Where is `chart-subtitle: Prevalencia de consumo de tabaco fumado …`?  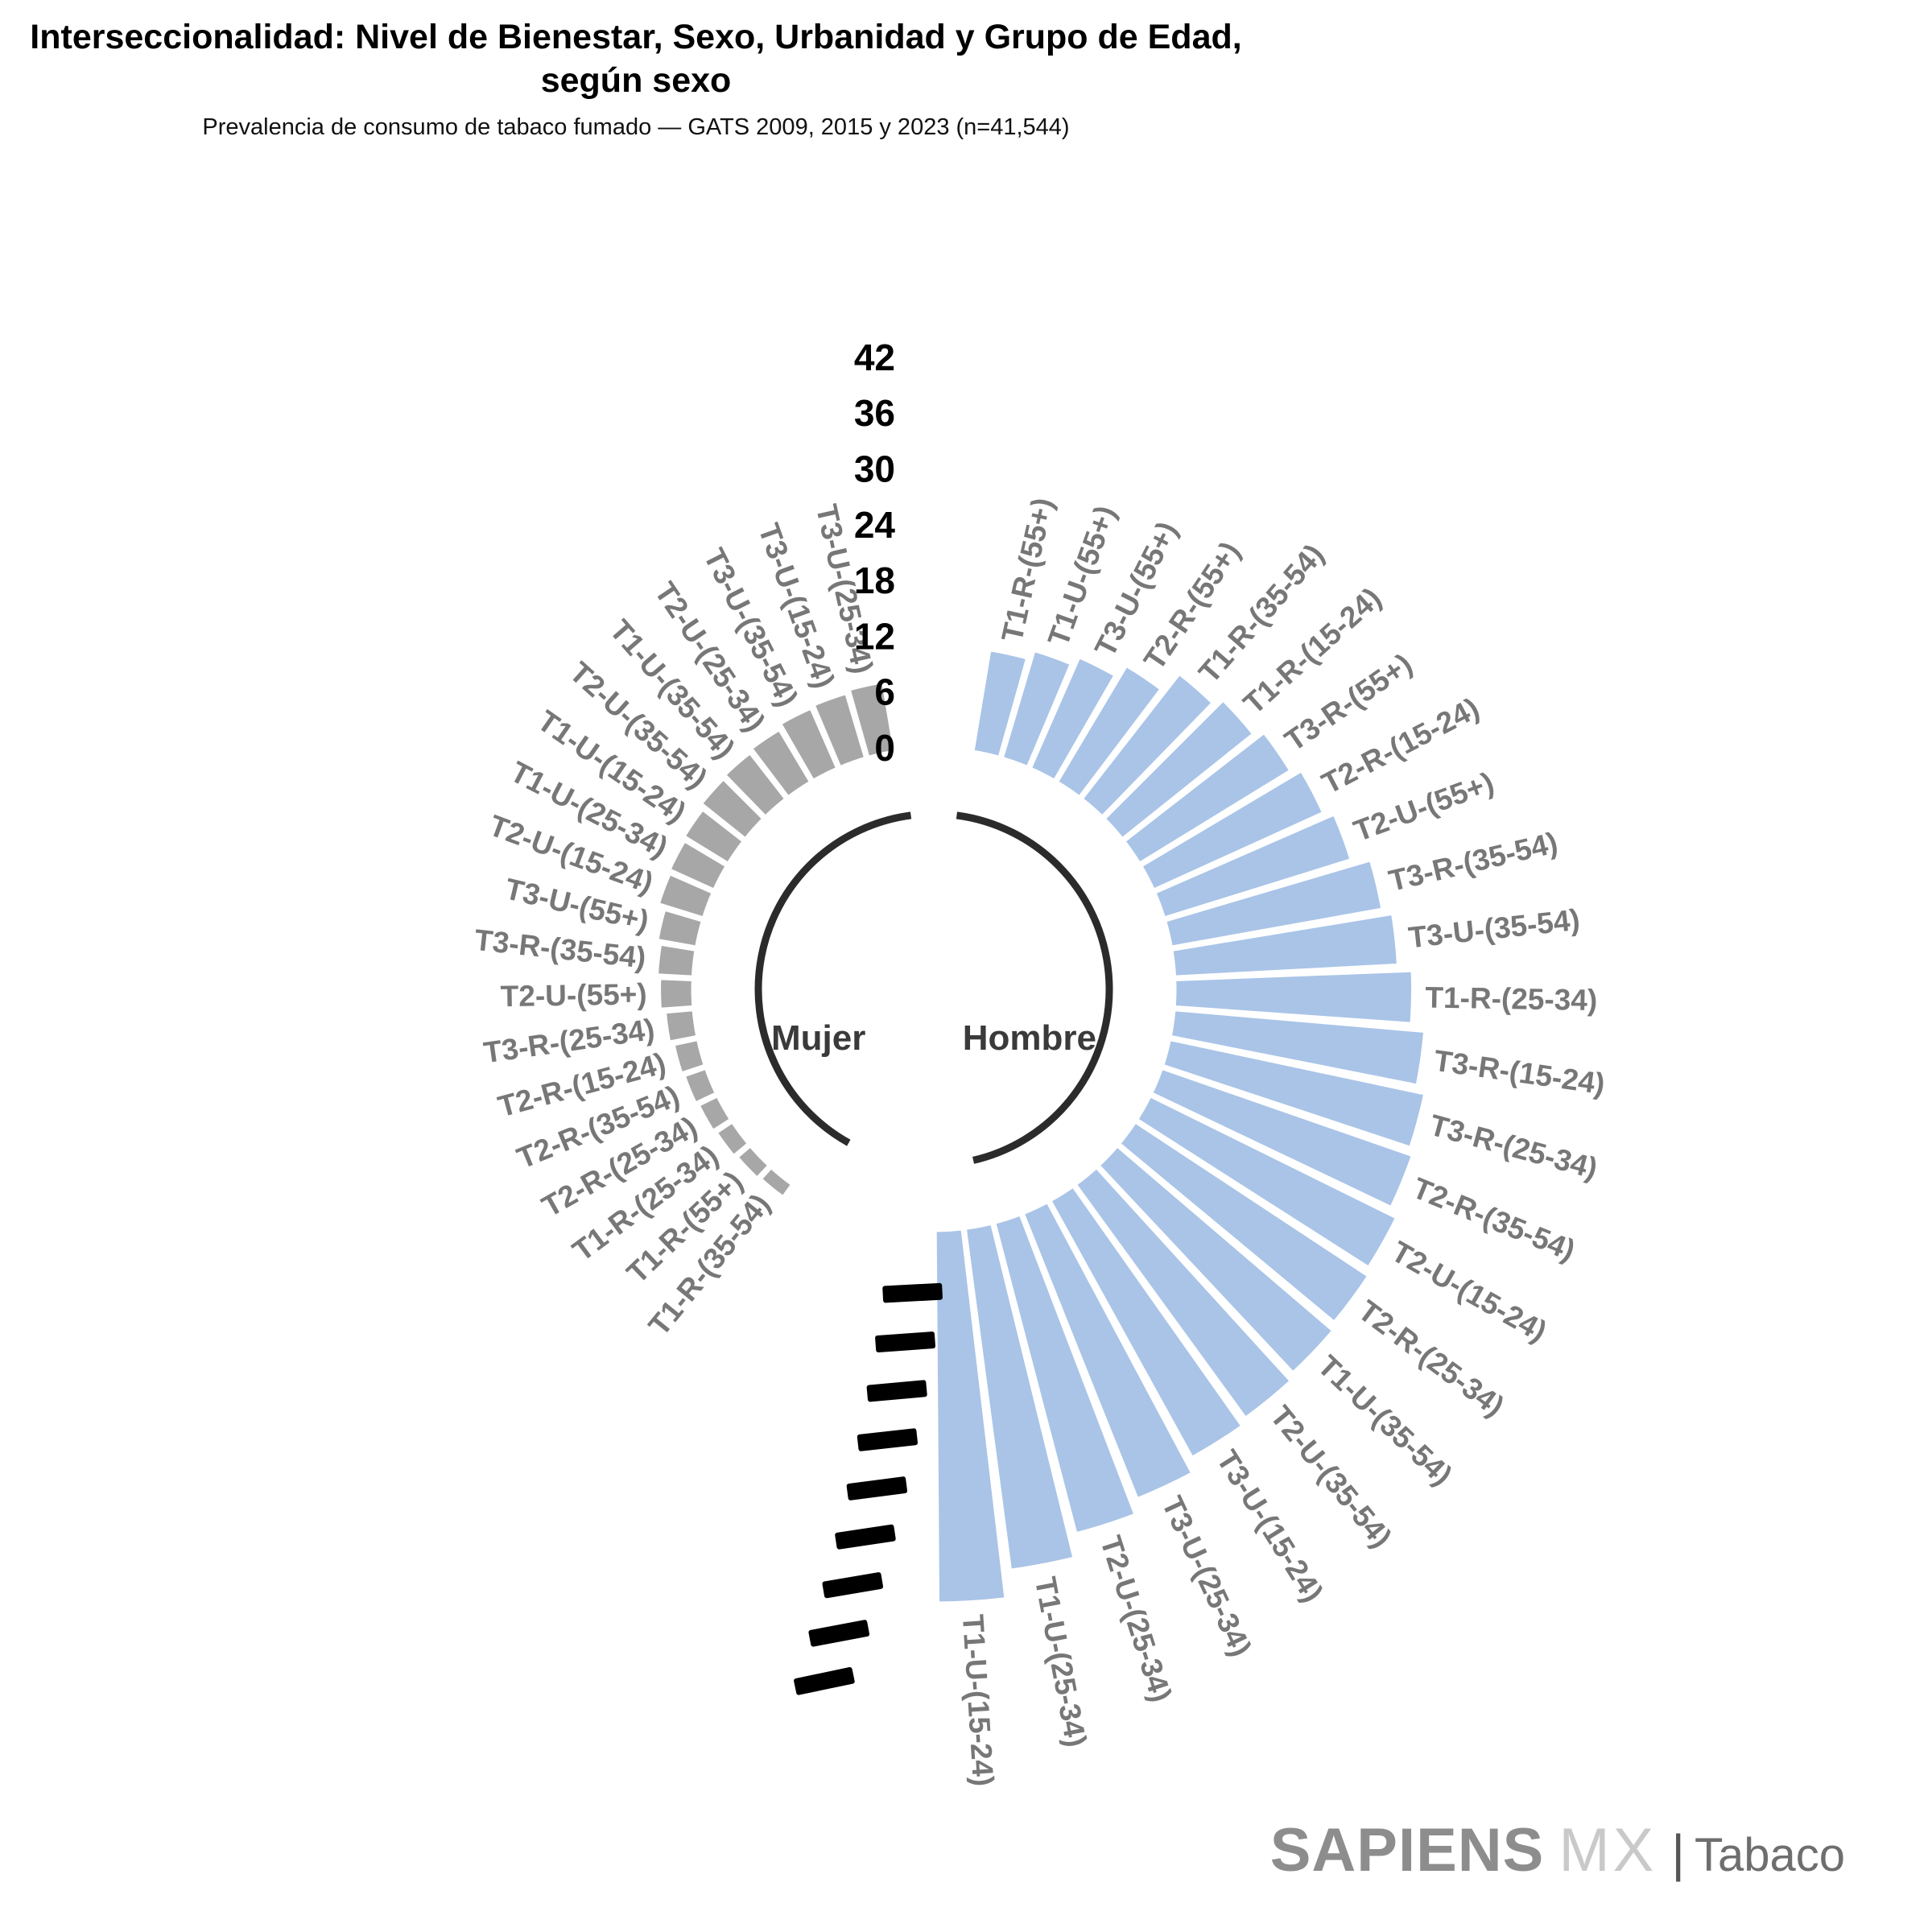
chart-subtitle: Prevalencia de consumo de tabaco fumado … is located at coordinates (636, 127).